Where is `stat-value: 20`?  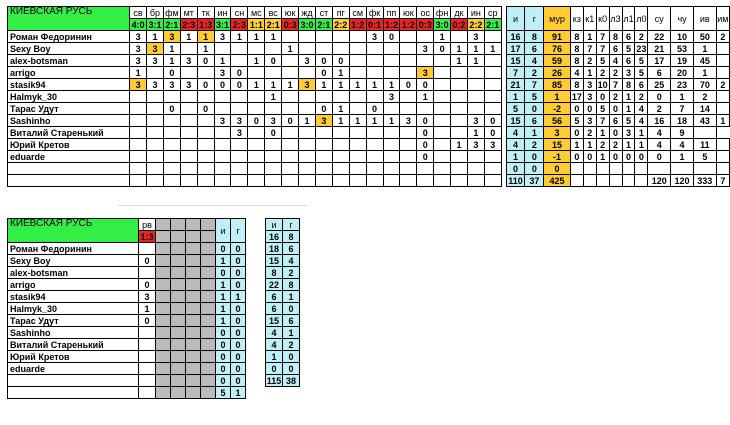
stat-value: 20 is located at coordinates (682, 72).